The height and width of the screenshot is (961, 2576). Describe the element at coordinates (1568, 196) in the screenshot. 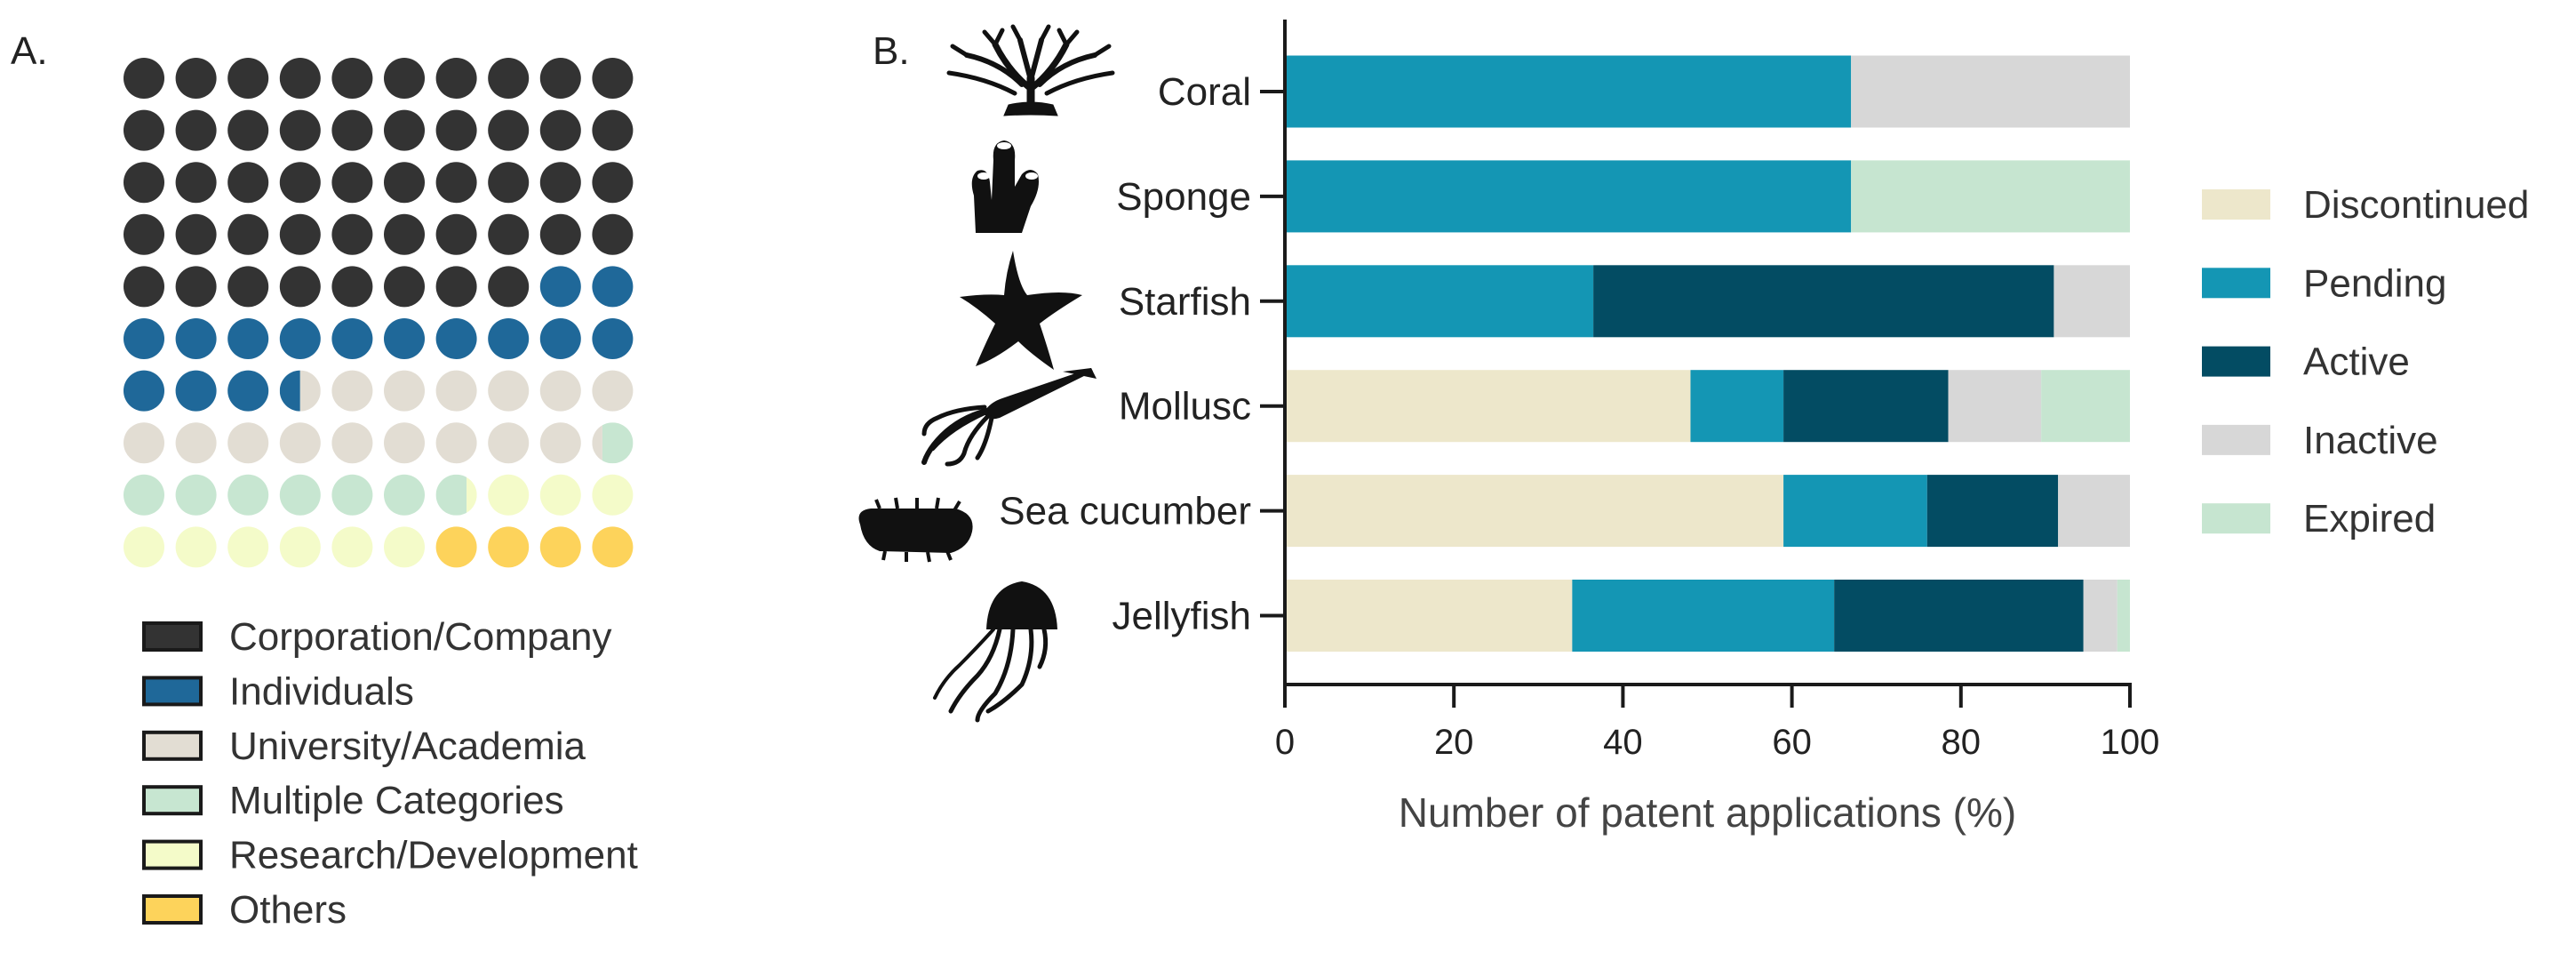

I see `bar-sponge-pending` at that location.